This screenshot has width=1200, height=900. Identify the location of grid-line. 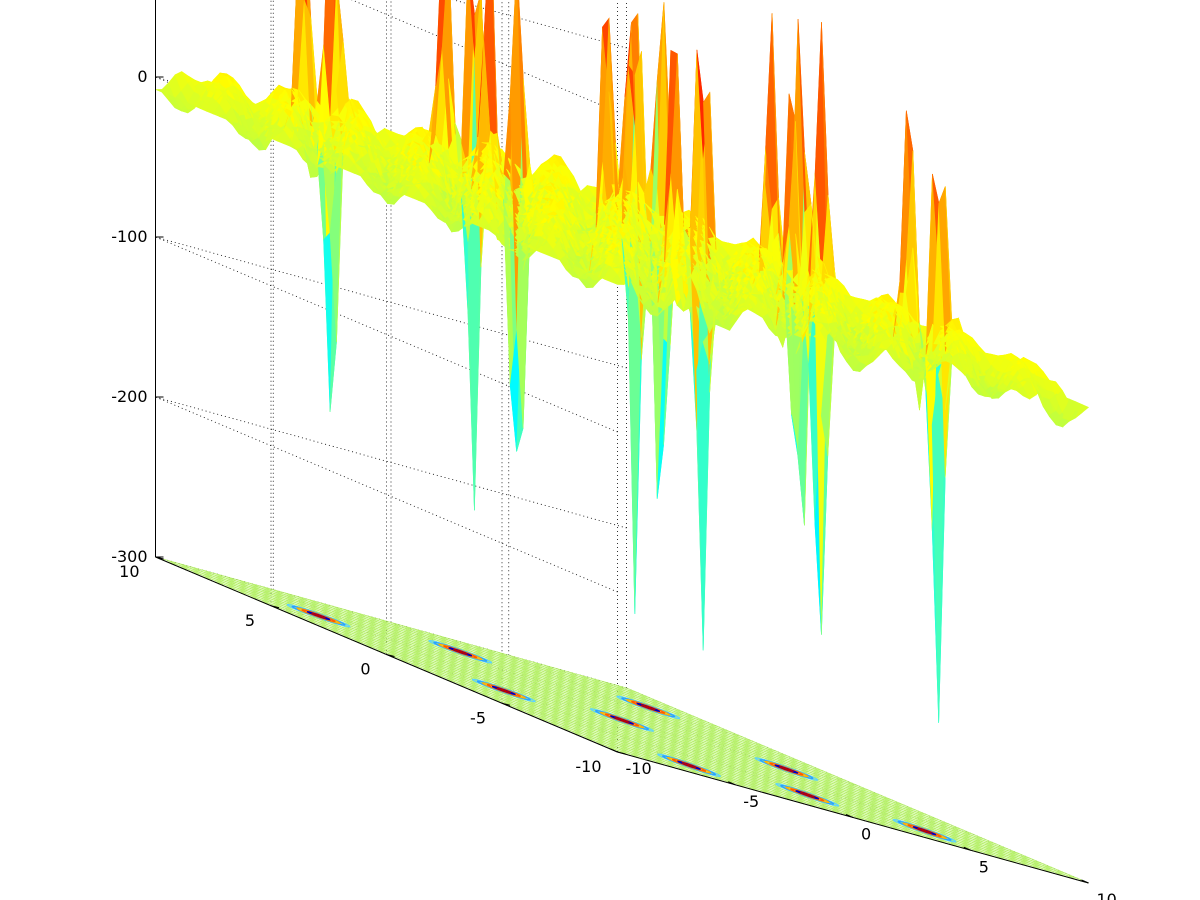
(539, 24).